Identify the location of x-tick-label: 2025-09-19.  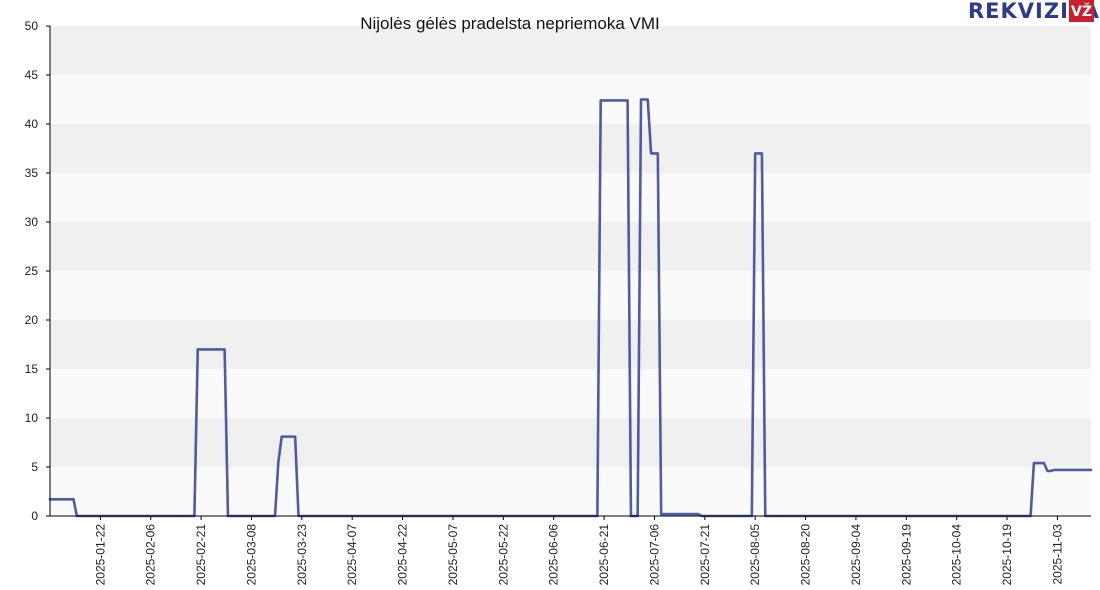
(906, 555).